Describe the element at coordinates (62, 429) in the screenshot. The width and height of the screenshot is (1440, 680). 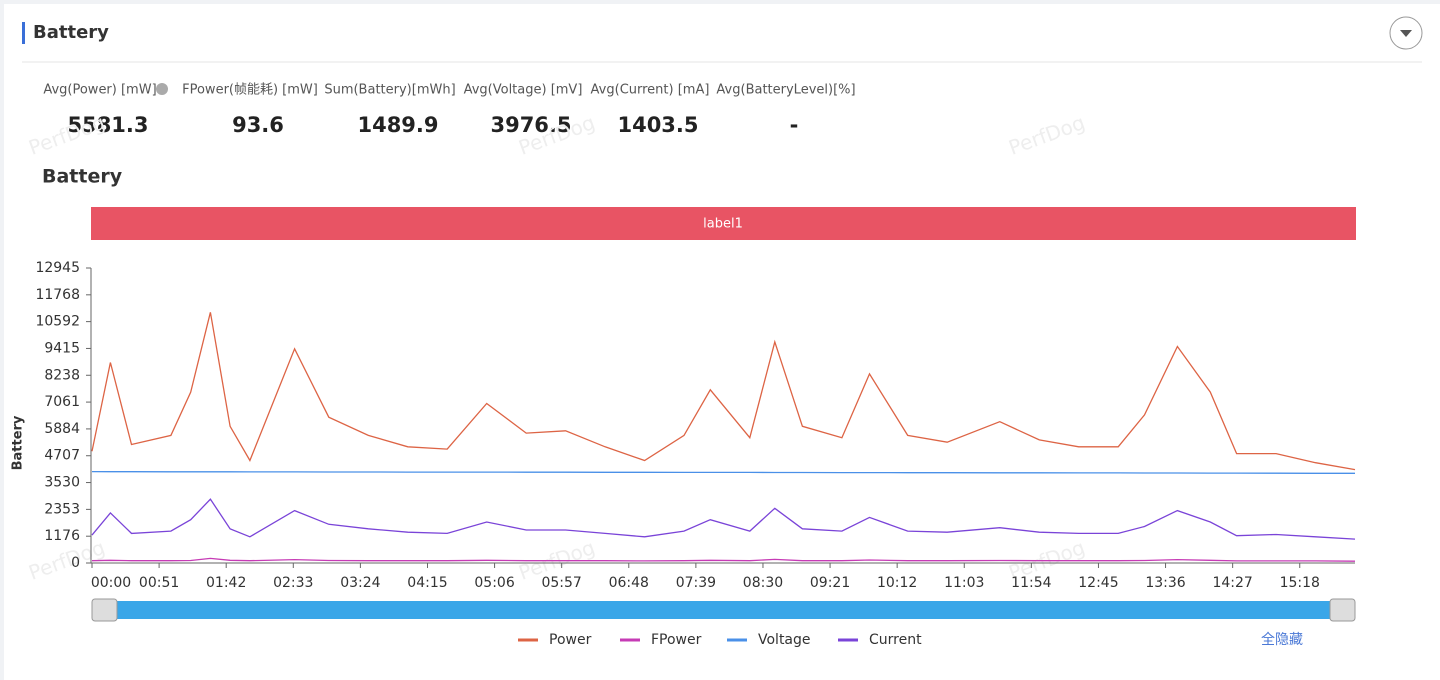
I see `y-tick-label: 5884` at that location.